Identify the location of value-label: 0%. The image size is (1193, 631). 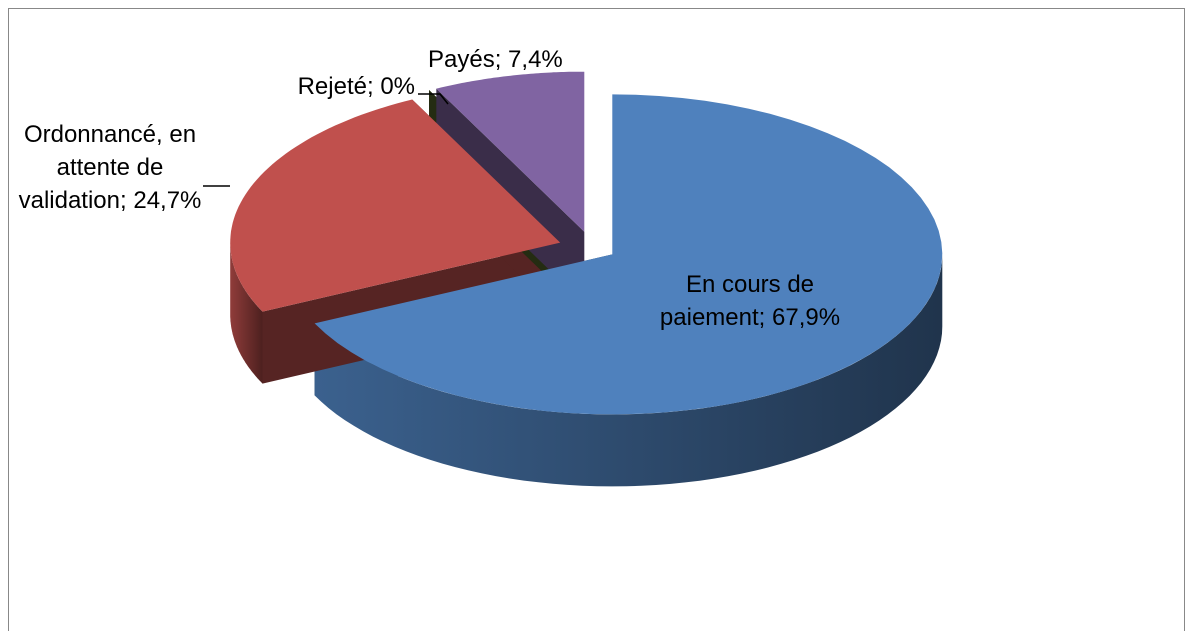
(397, 86).